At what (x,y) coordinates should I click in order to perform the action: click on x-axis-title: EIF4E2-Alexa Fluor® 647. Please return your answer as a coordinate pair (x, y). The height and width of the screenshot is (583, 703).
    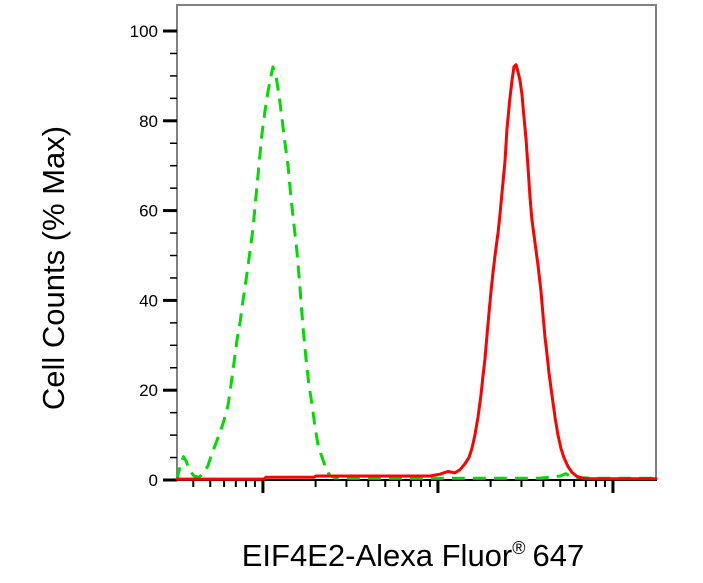
    Looking at the image, I should click on (413, 555).